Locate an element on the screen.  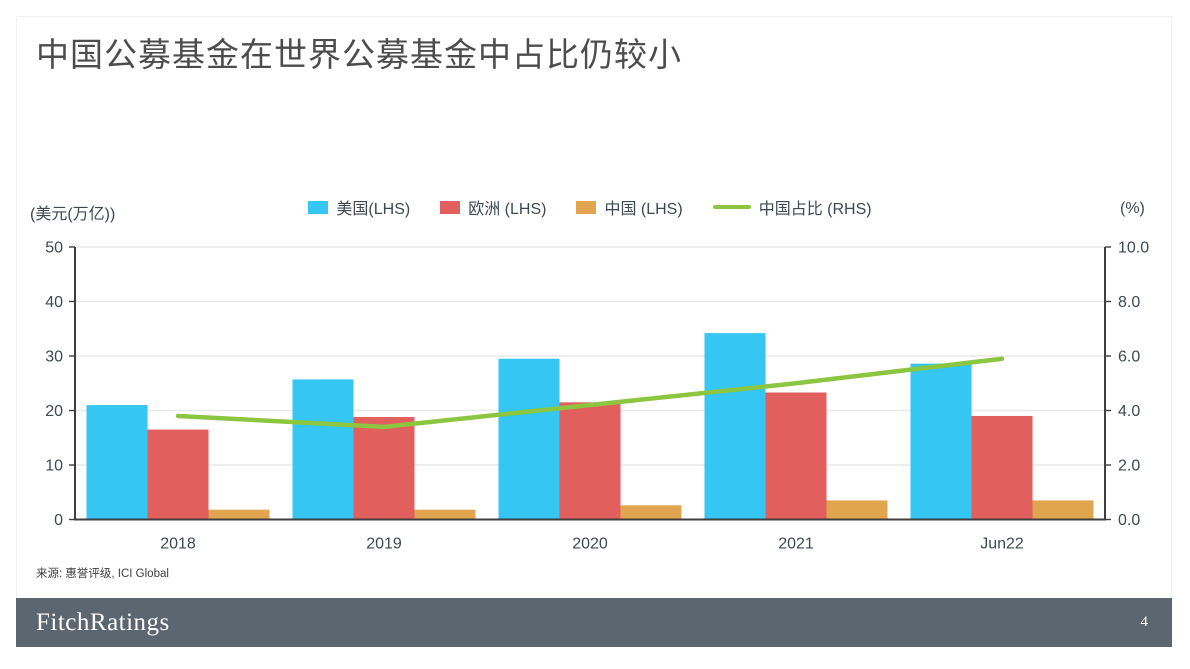
legend-line-marker is located at coordinates (731, 207).